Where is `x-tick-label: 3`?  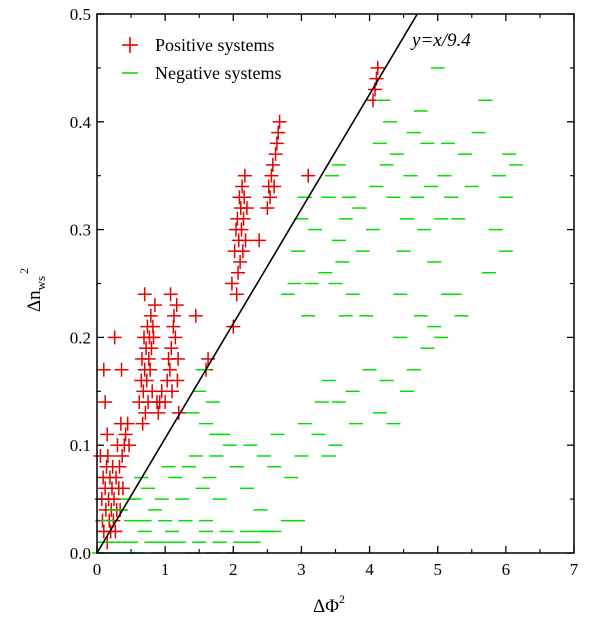 x-tick-label: 3 is located at coordinates (301, 569).